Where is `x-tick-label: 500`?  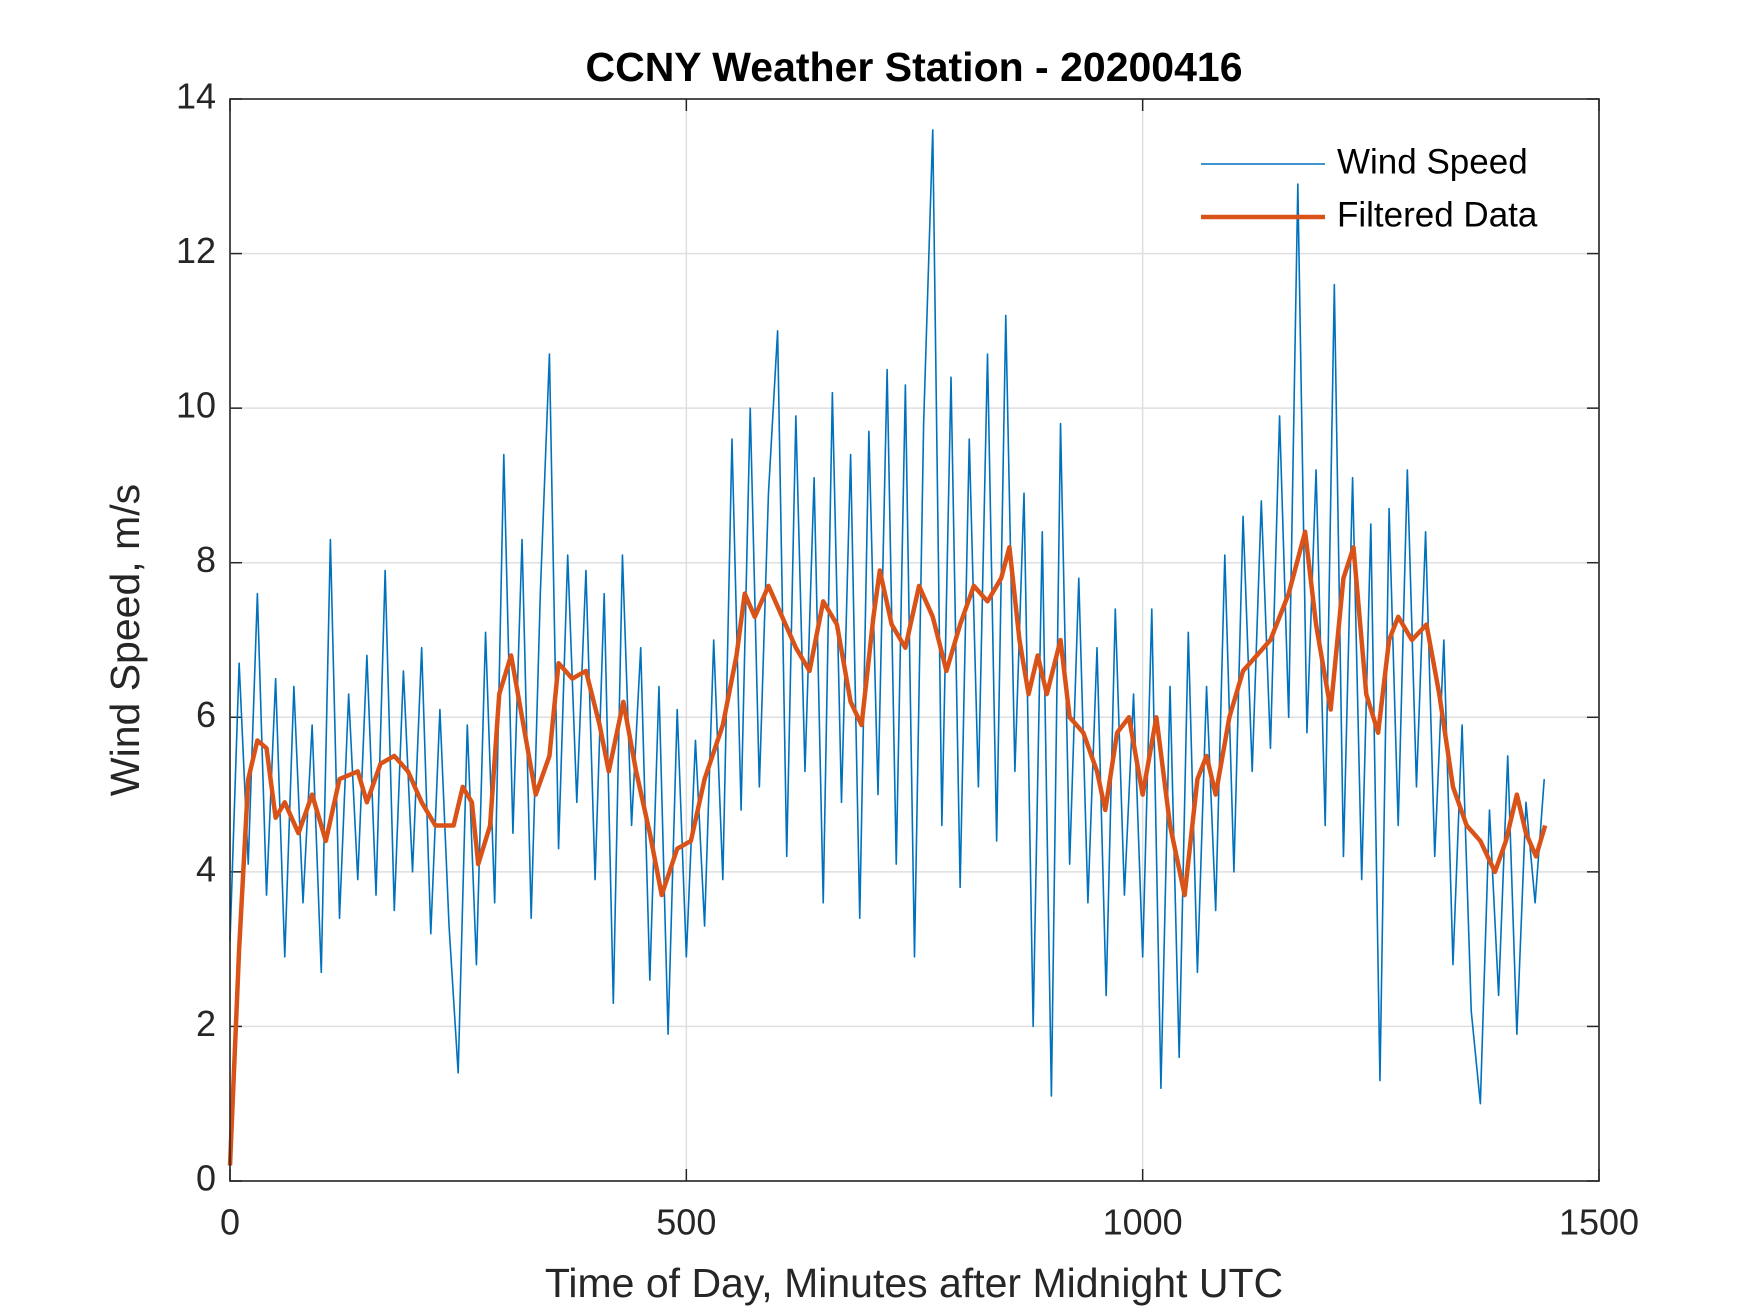
x-tick-label: 500 is located at coordinates (686, 1222).